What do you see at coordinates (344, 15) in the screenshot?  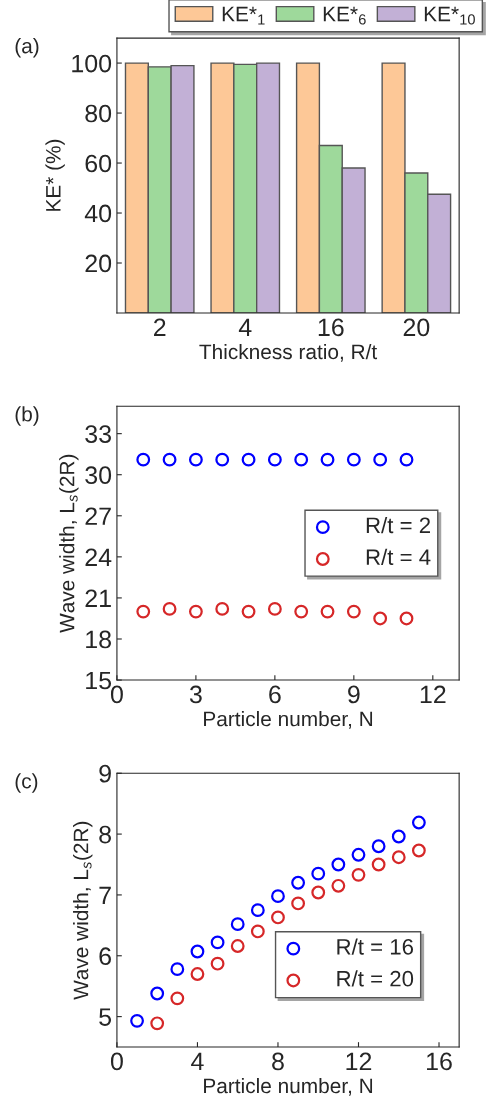 I see `legend-label: KE*$_{6}$` at bounding box center [344, 15].